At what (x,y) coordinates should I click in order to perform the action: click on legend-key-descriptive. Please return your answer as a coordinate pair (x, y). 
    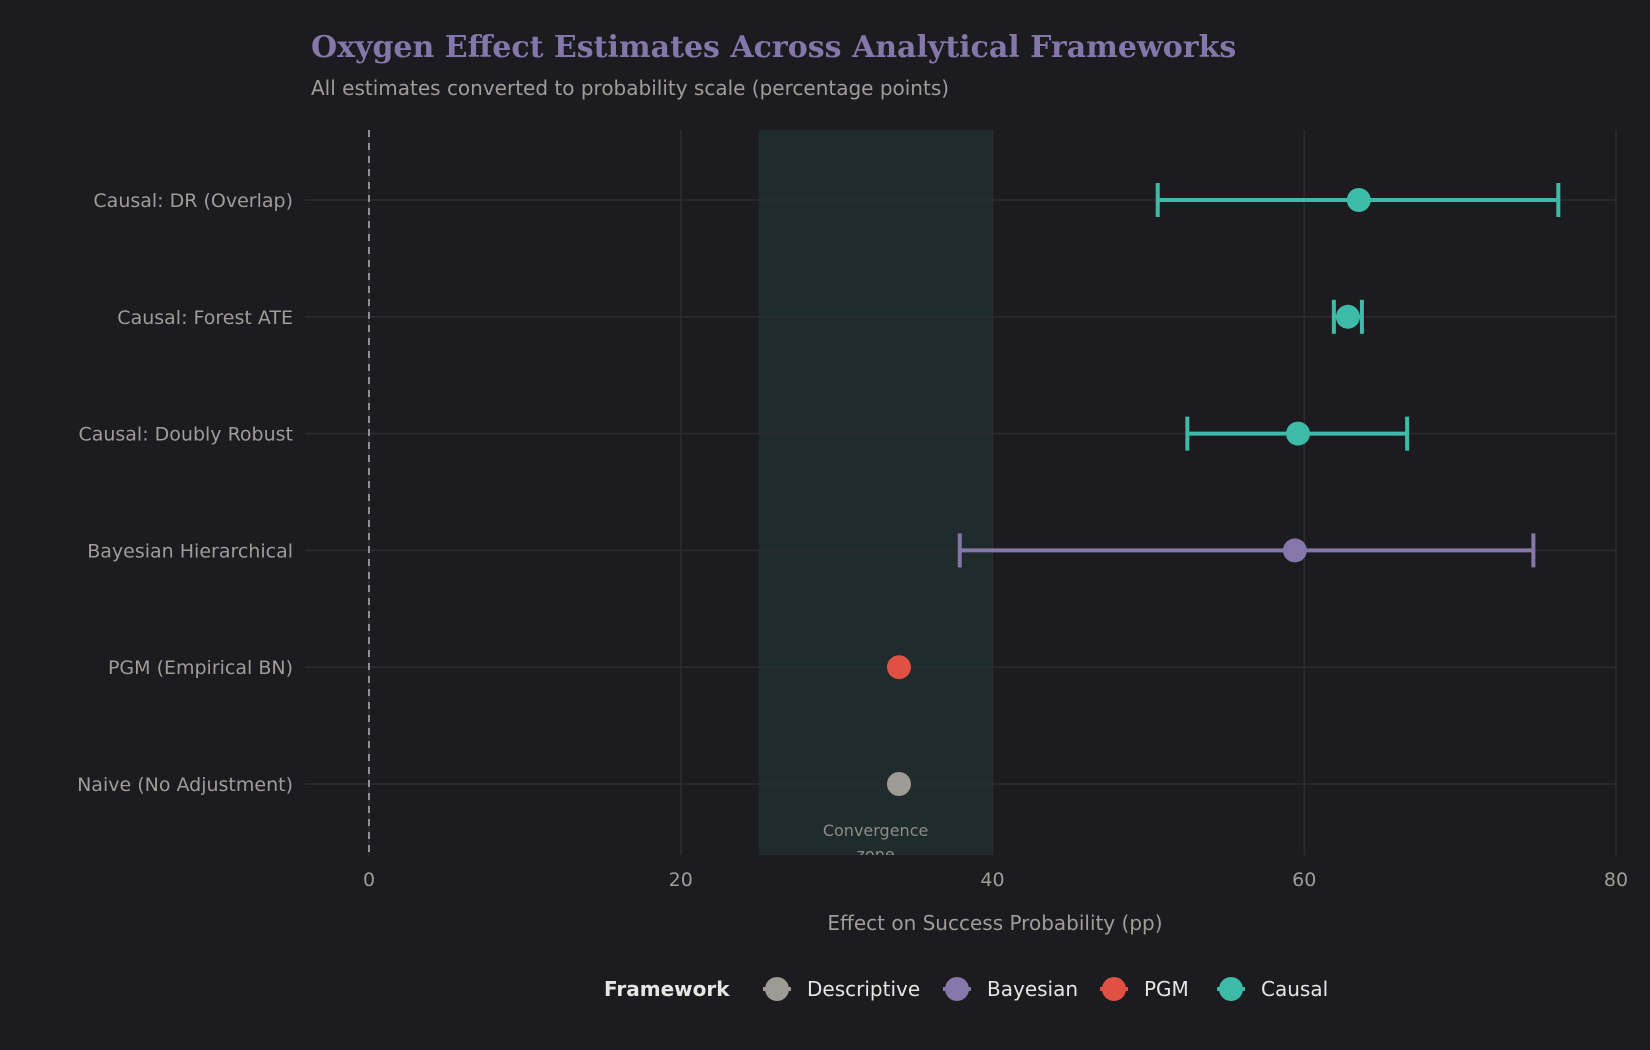
    Looking at the image, I should click on (777, 989).